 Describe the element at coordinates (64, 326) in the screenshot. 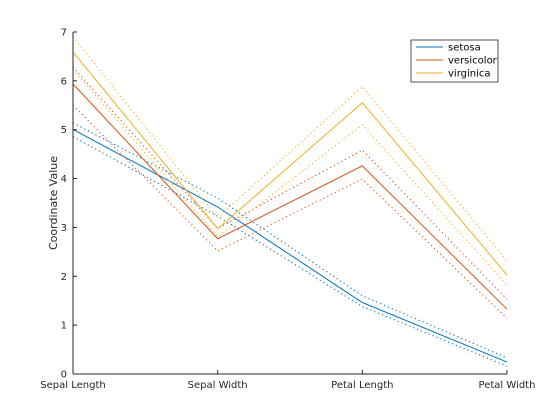

I see `y-tick-label: 1` at that location.